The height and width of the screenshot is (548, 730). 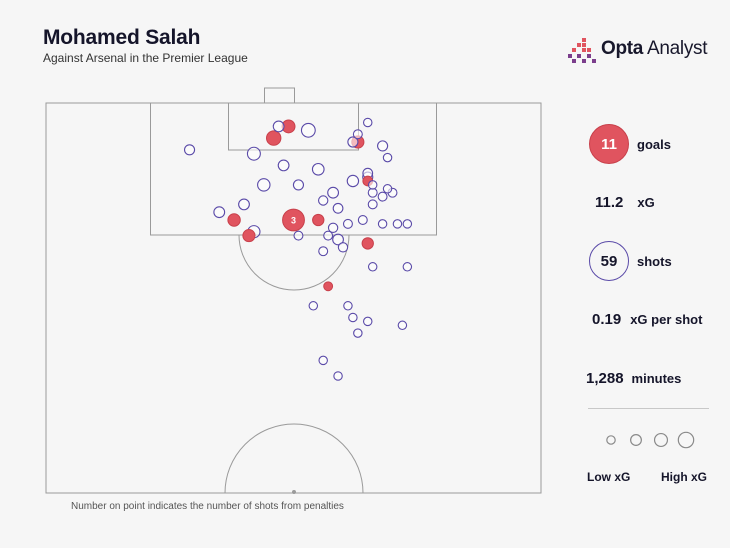 I want to click on shots-badge: 59, so click(x=609, y=261).